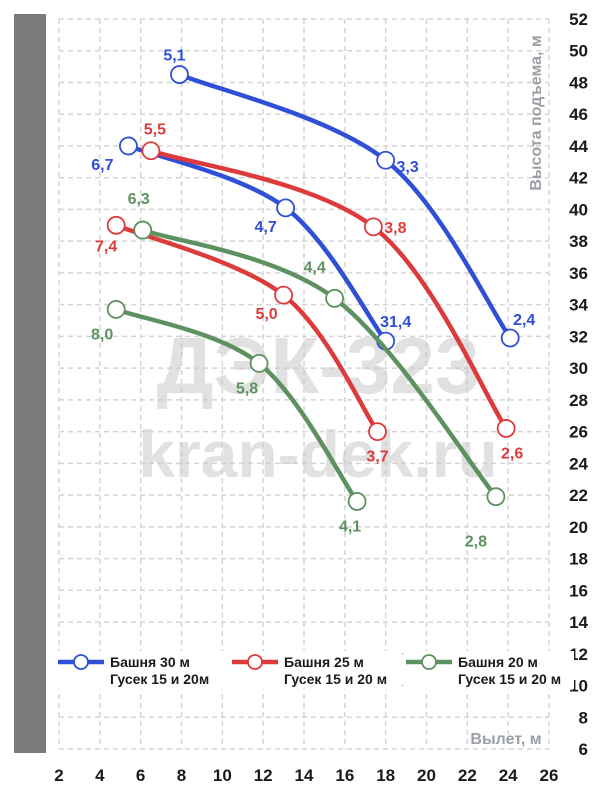 This screenshot has height=800, width=604. I want to click on y-tick-label: 30, so click(578, 368).